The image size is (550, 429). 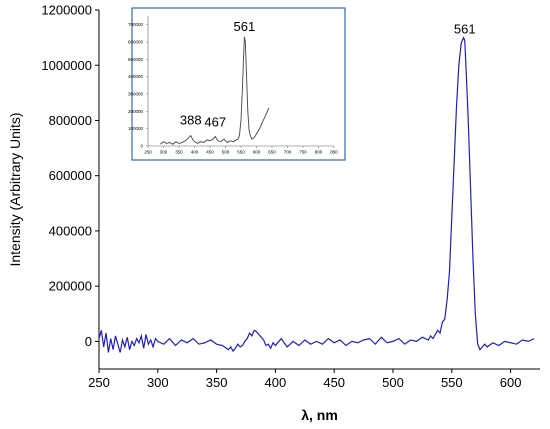 I want to click on inset-x-tick-label: 300, so click(x=164, y=152).